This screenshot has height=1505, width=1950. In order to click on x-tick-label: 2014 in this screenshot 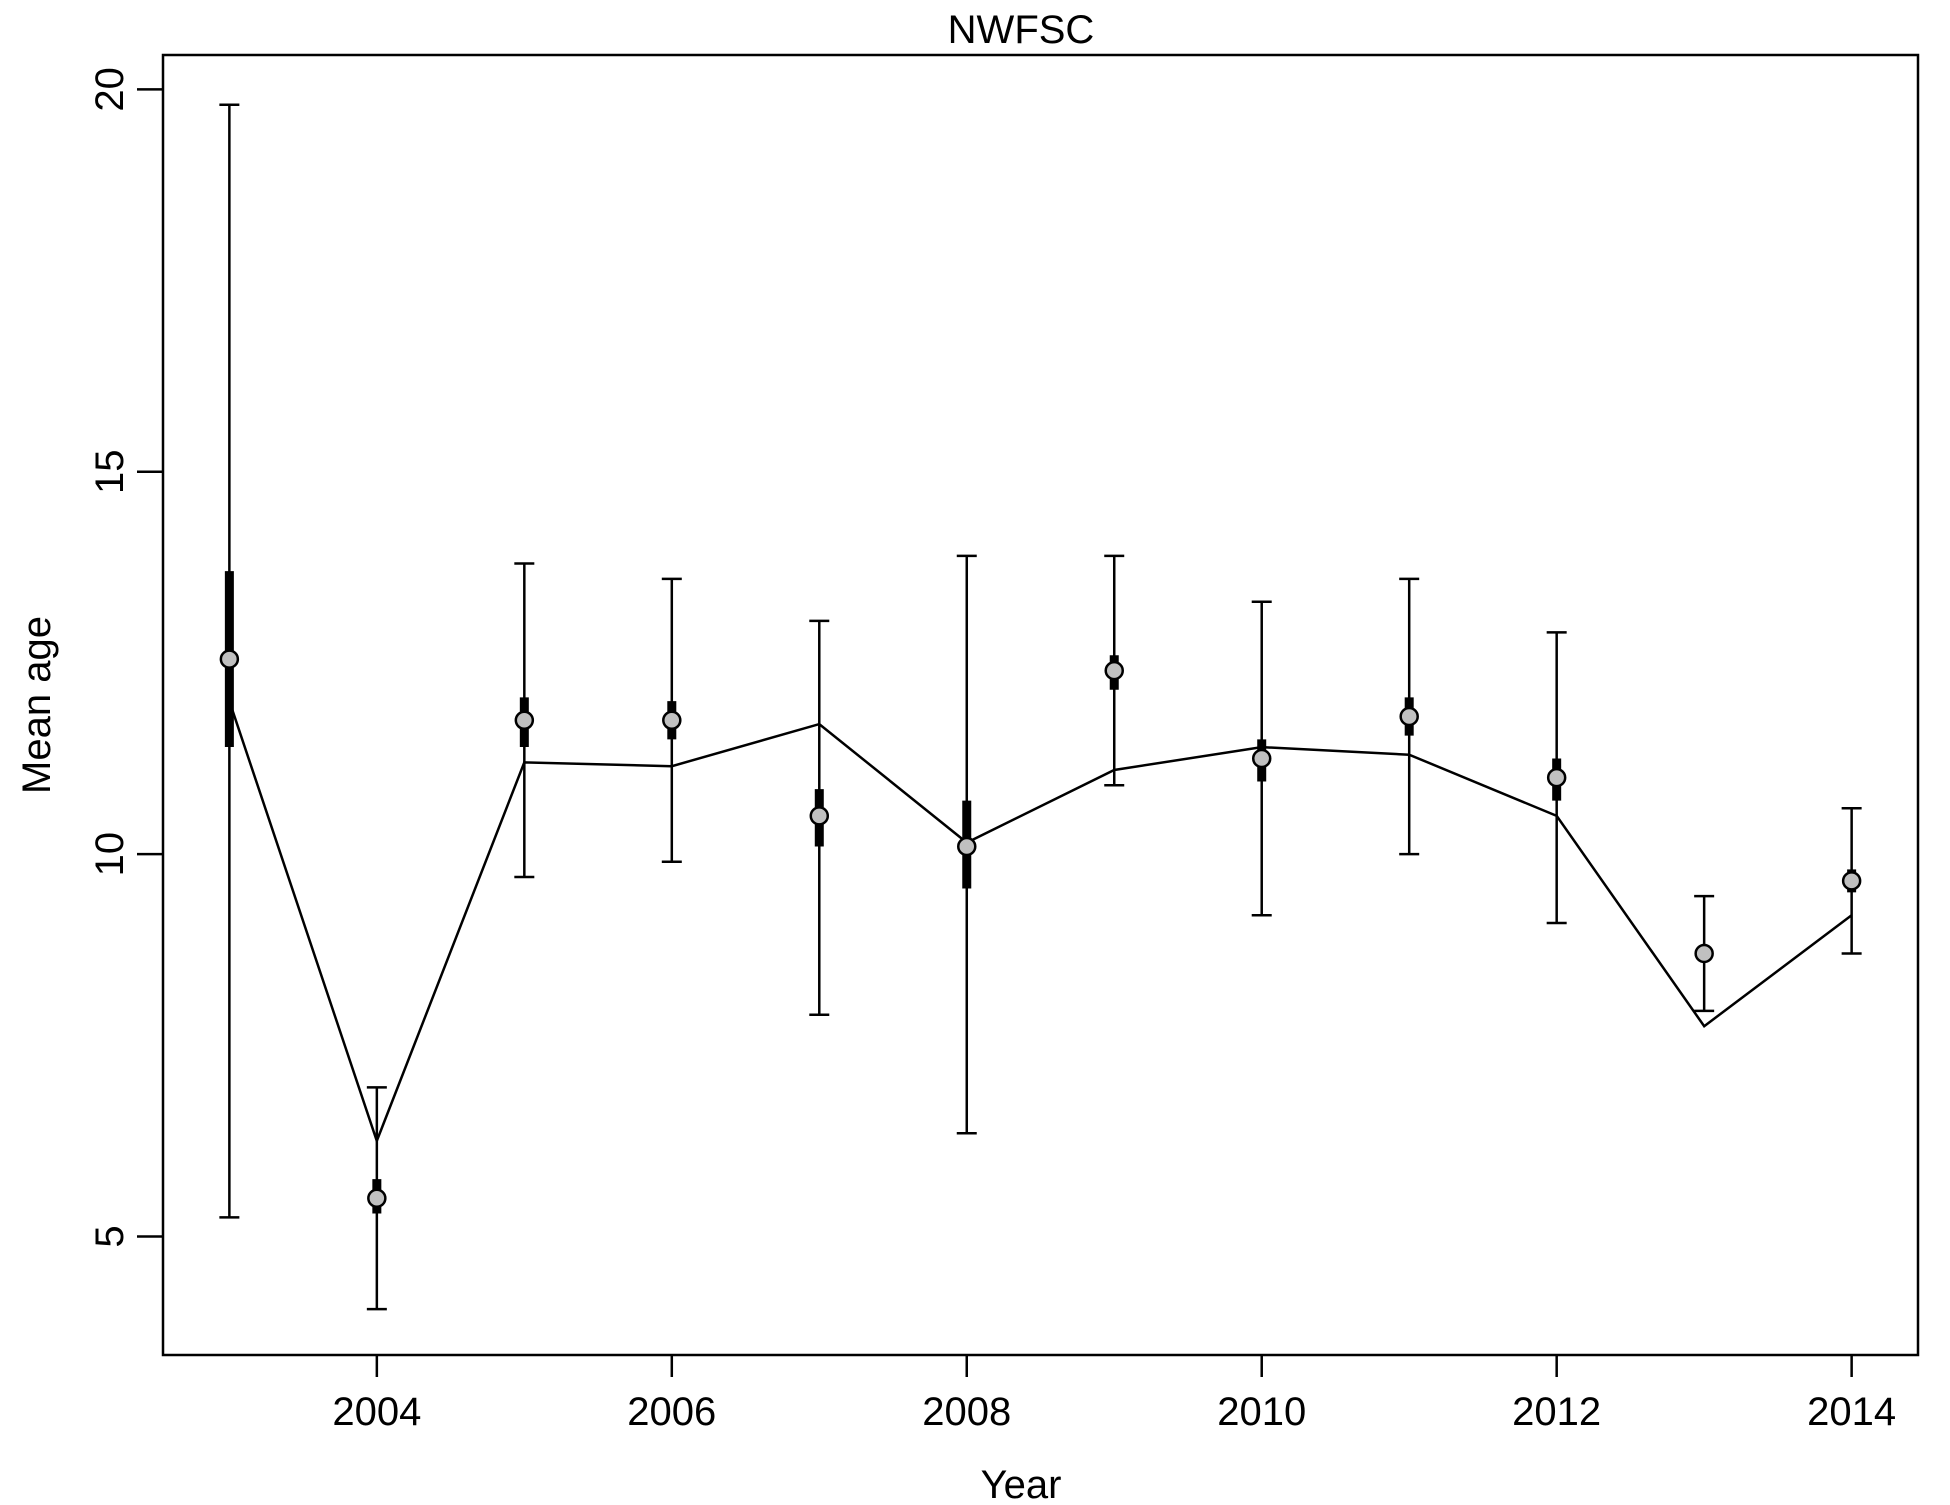, I will do `click(1851, 1412)`.